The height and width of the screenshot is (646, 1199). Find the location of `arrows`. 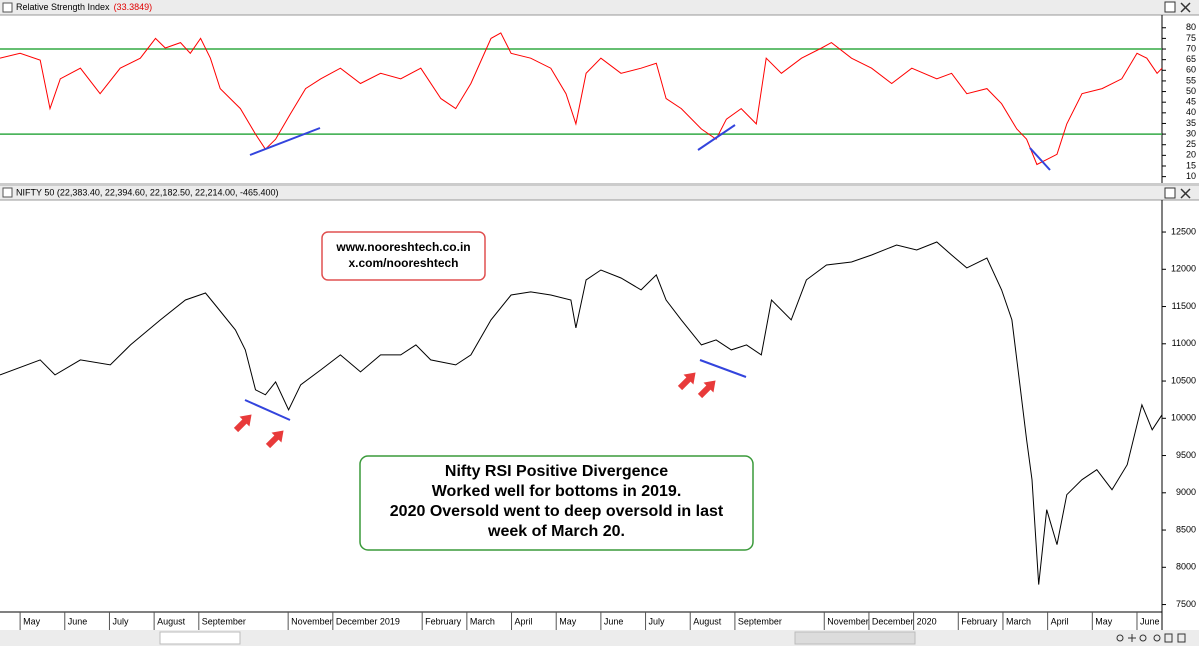

arrows is located at coordinates (474, 410).